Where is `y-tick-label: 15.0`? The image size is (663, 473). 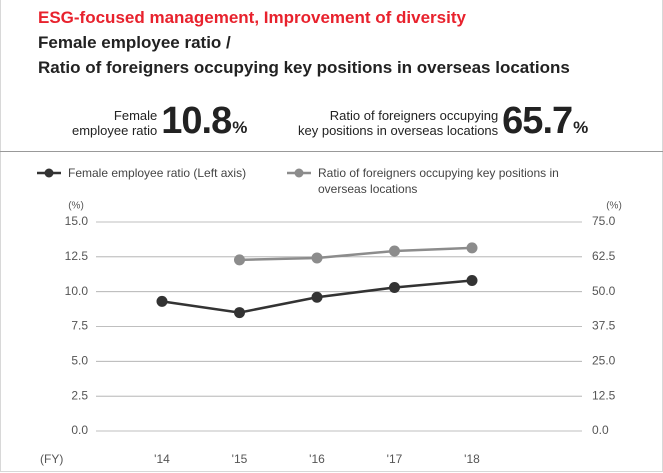 y-tick-label: 15.0 is located at coordinates (77, 221).